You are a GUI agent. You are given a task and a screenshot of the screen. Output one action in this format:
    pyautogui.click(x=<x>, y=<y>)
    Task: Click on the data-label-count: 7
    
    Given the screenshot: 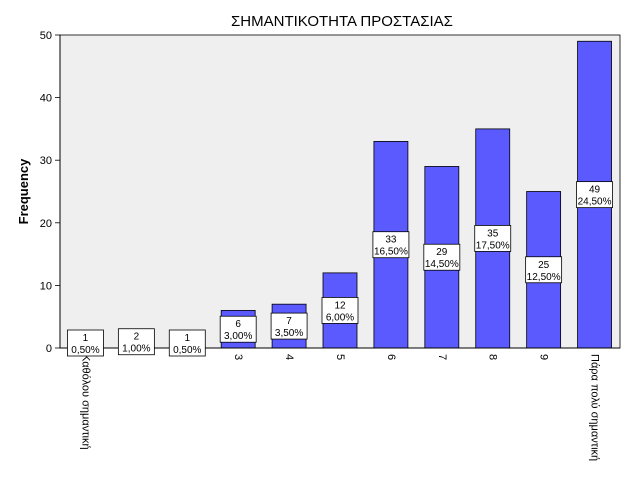 What is the action you would take?
    pyautogui.click(x=289, y=321)
    